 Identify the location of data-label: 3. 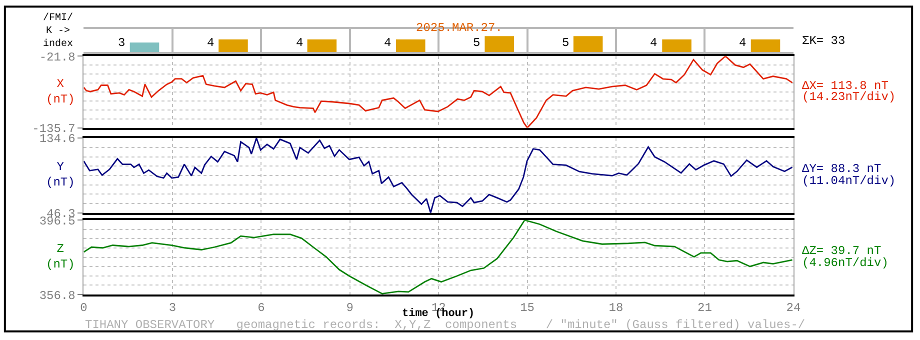
(122, 43).